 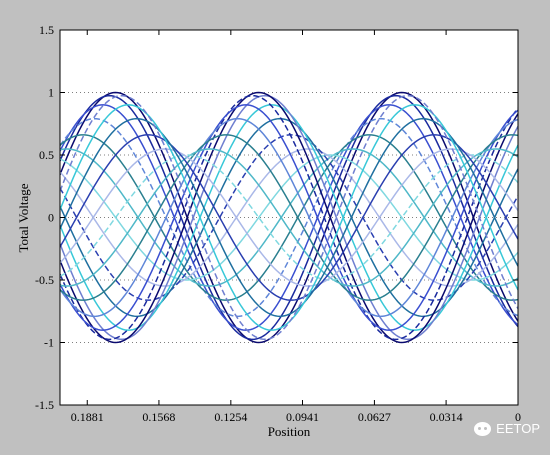 I want to click on watermark: EETOP, so click(x=507, y=428).